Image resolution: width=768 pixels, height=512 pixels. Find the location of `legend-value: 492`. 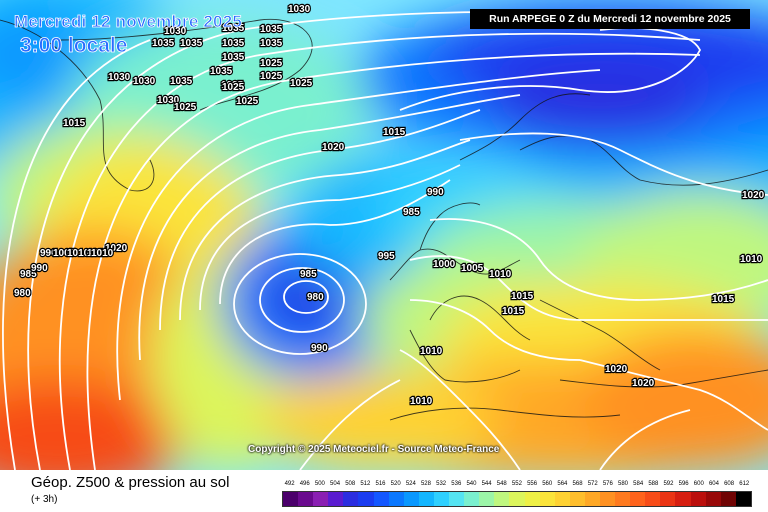

legend-value: 492 is located at coordinates (289, 484).